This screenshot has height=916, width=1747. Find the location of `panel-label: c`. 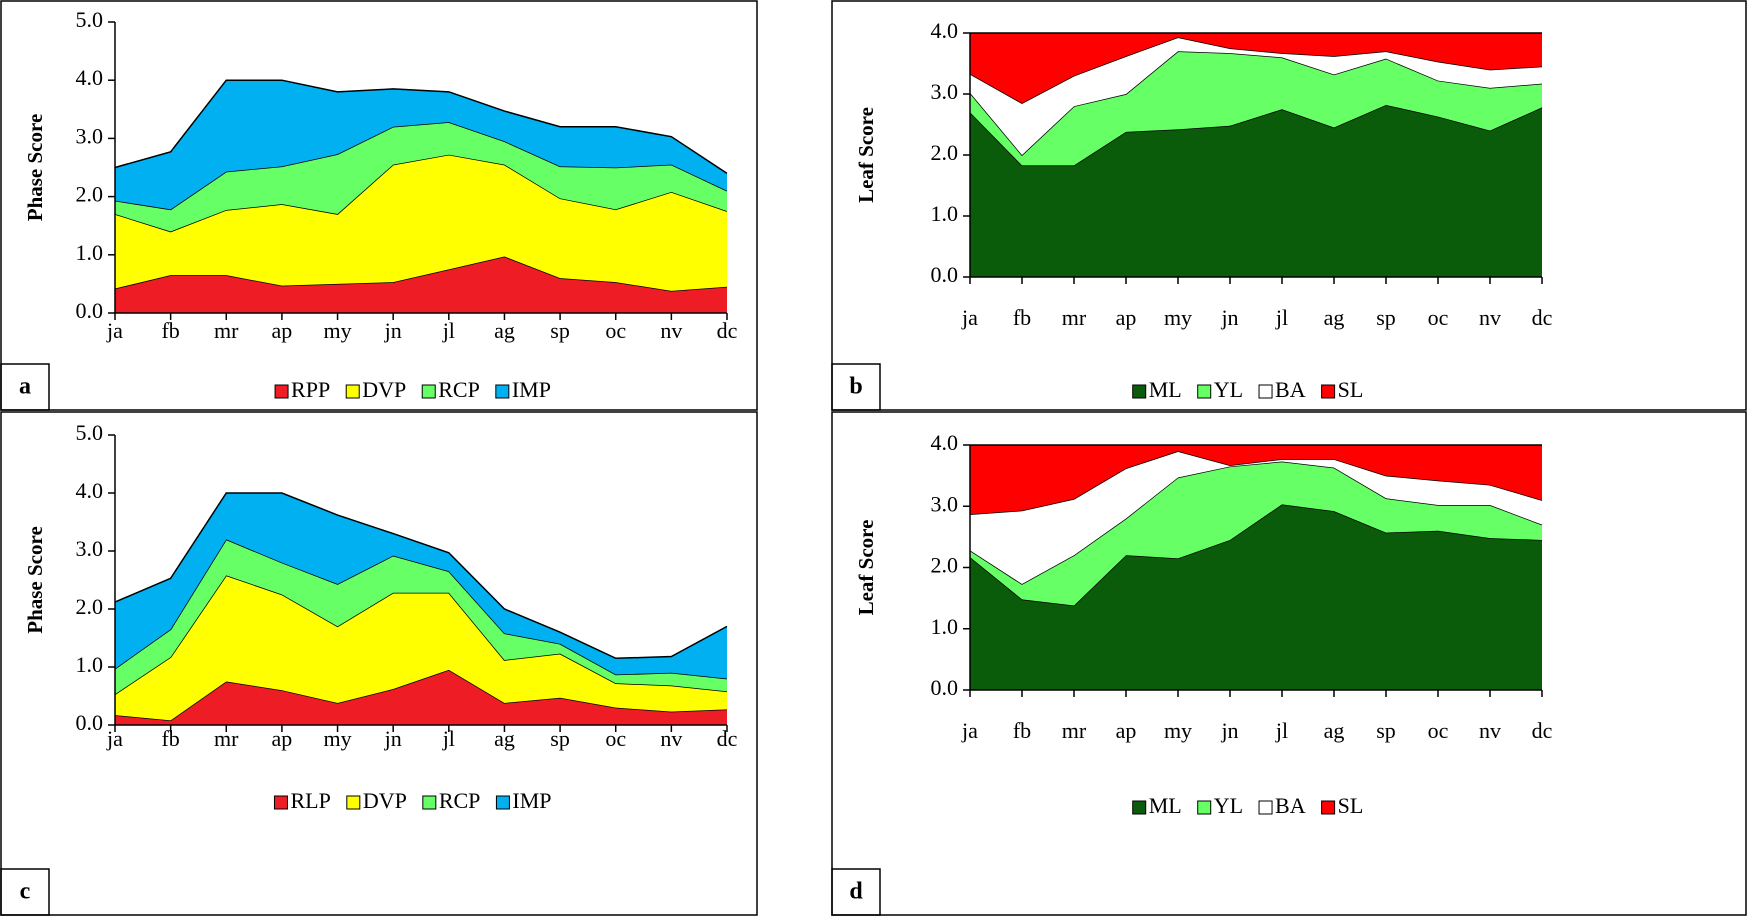

panel-label: c is located at coordinates (25, 892).